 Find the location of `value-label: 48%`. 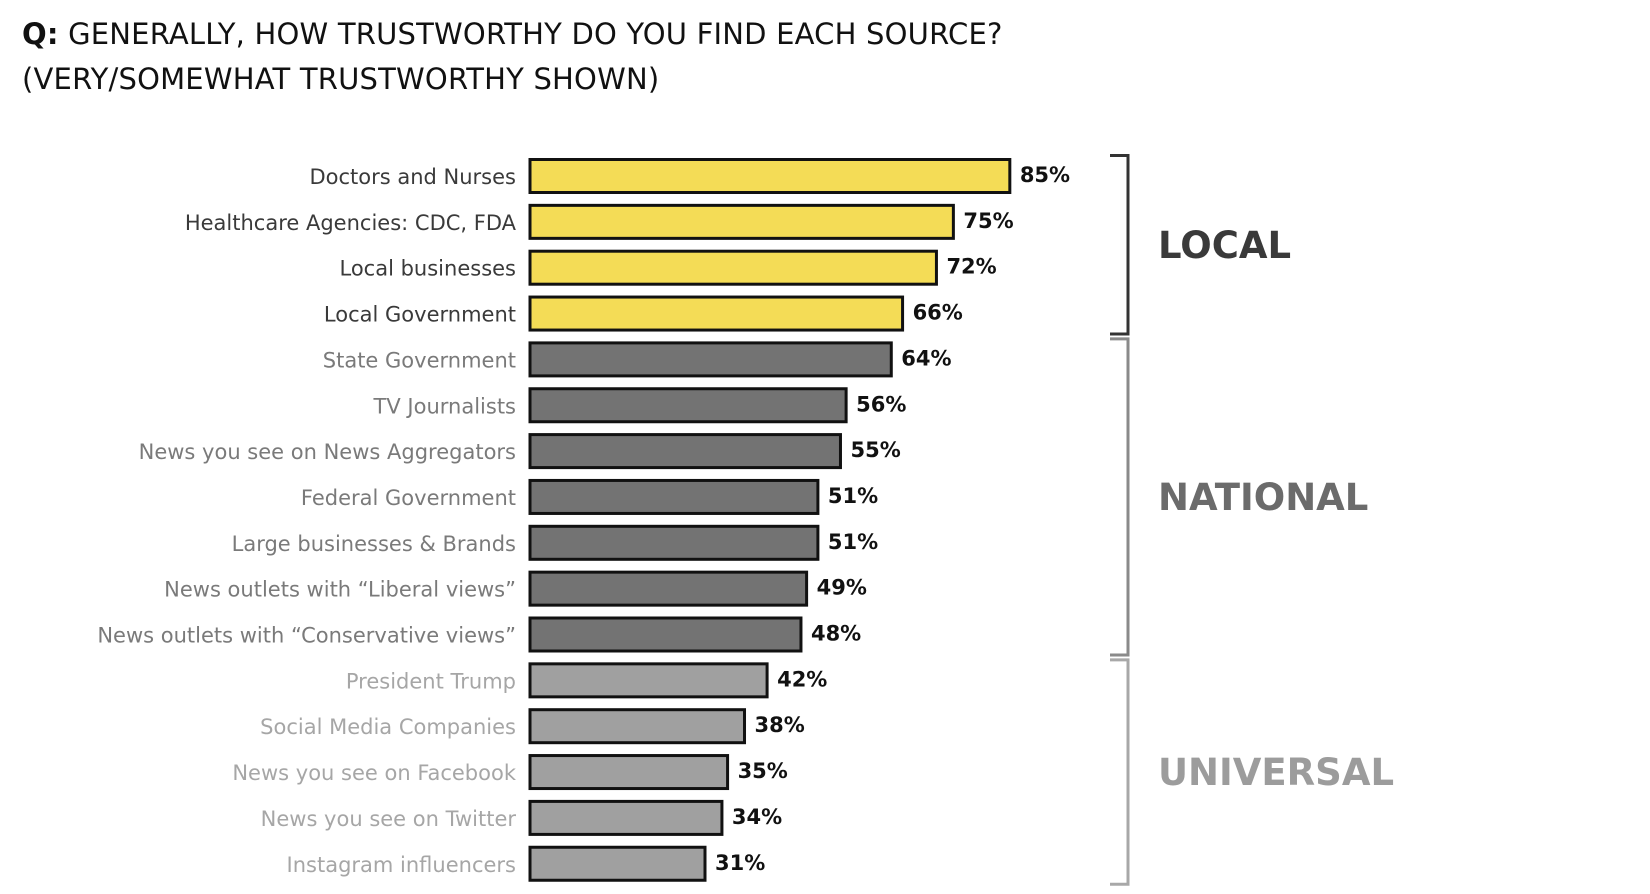

value-label: 48% is located at coordinates (836, 634).